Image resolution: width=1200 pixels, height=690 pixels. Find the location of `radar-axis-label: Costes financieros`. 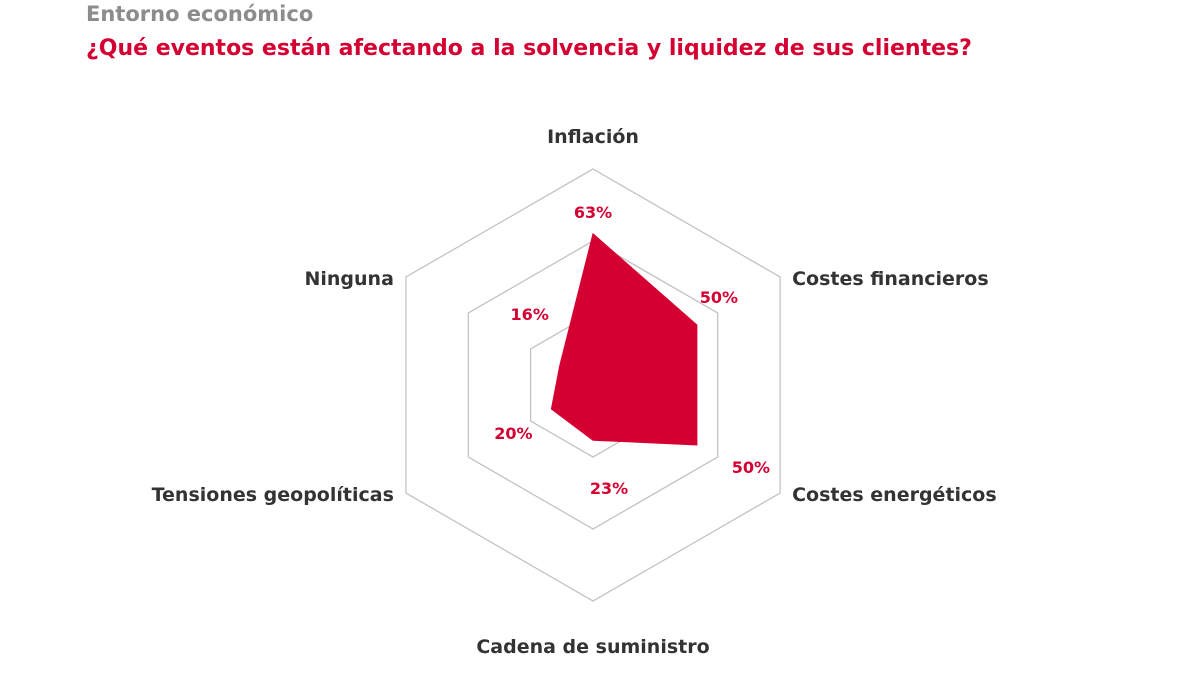

radar-axis-label: Costes financieros is located at coordinates (890, 279).